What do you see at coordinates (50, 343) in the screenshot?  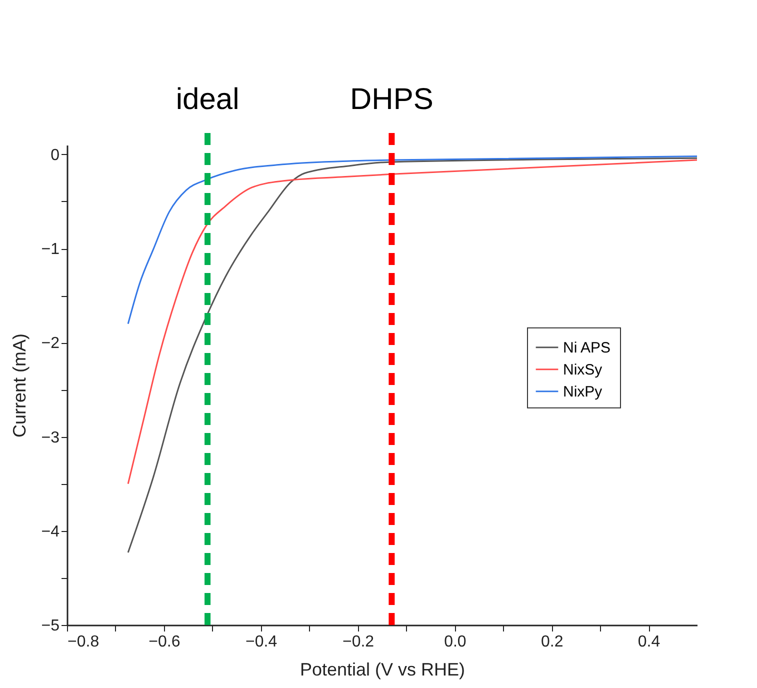 I see `y-tick-label: −2` at bounding box center [50, 343].